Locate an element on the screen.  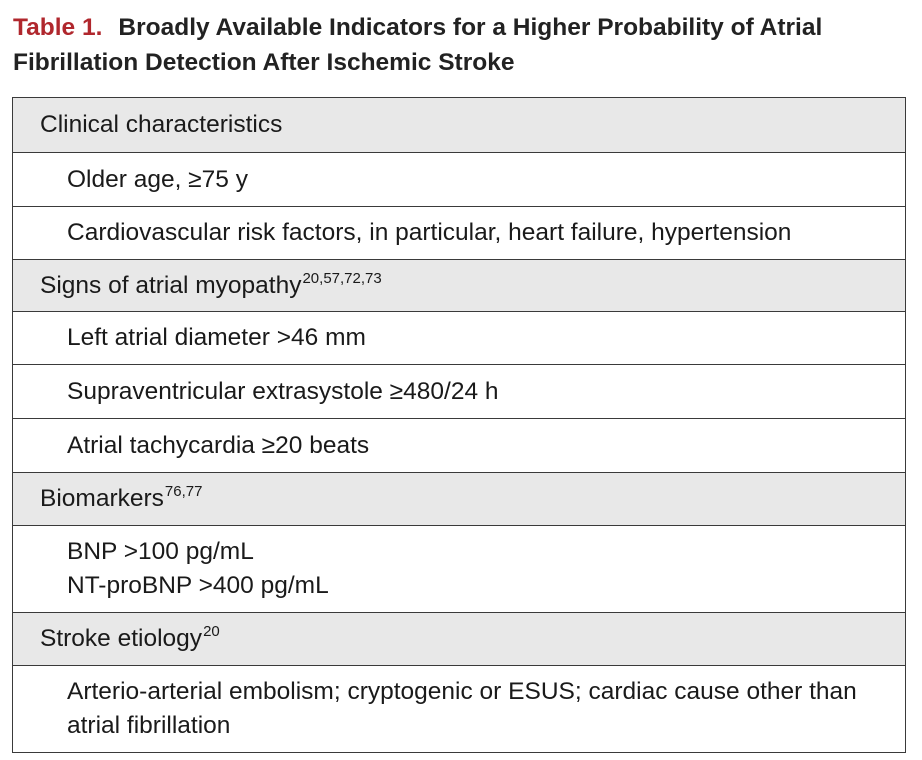
reference-superscript: 20 is located at coordinates (211, 631).